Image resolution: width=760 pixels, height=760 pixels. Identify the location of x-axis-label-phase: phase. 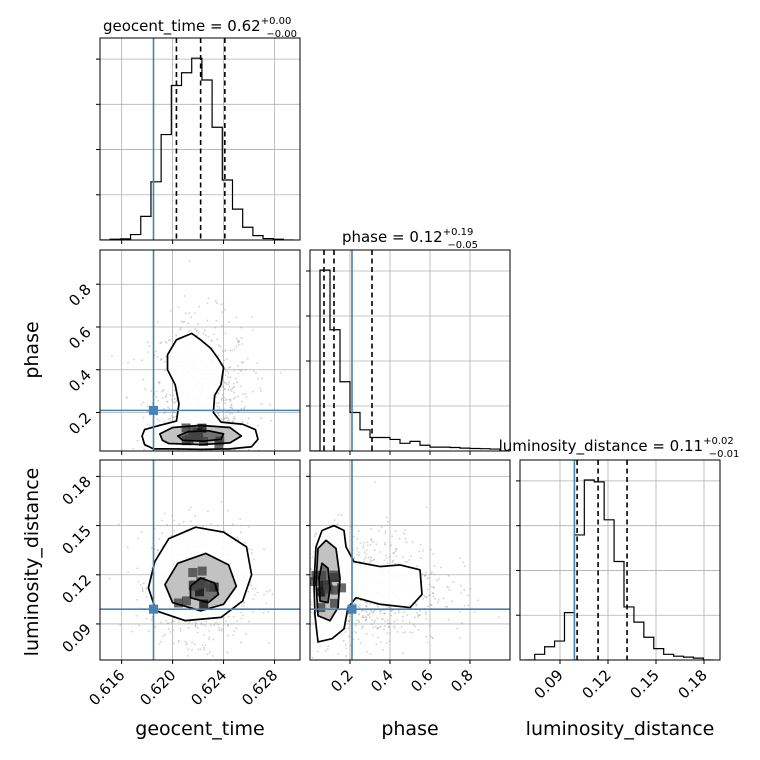
(409, 729).